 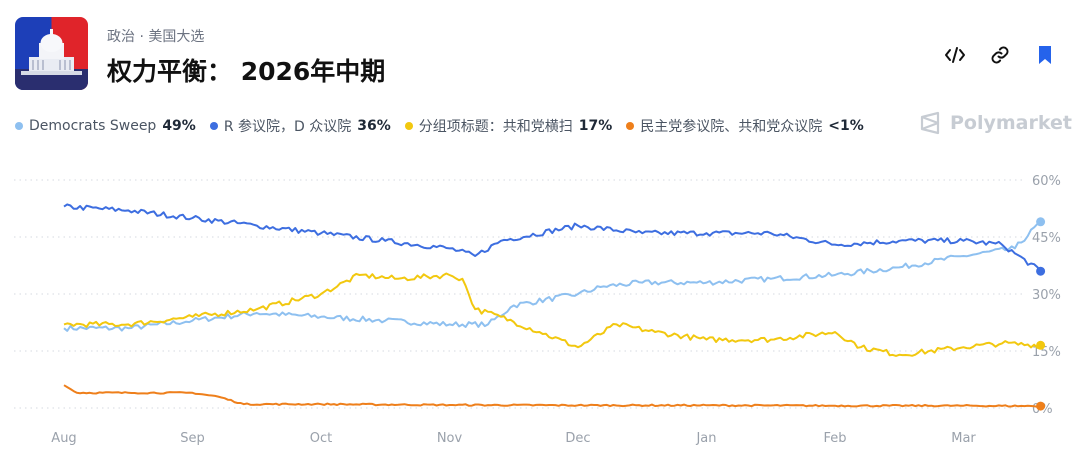 I want to click on series-d-senate-r-house-line, so click(x=552, y=396).